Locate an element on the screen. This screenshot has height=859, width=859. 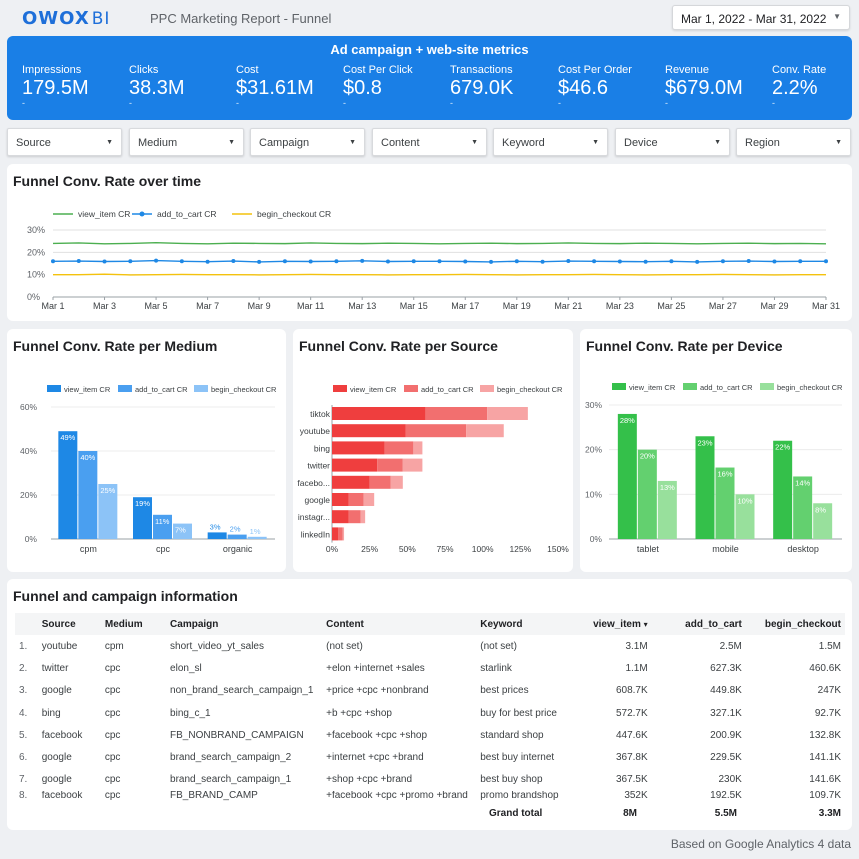
bar-cpm-add_to_cart-CR is located at coordinates (88, 495).